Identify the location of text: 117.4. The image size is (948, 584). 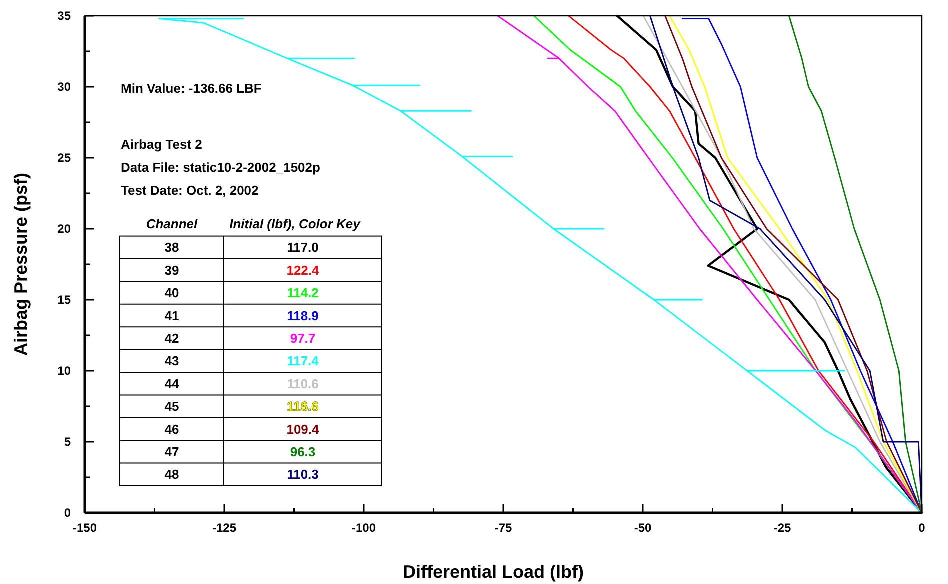
(303, 361).